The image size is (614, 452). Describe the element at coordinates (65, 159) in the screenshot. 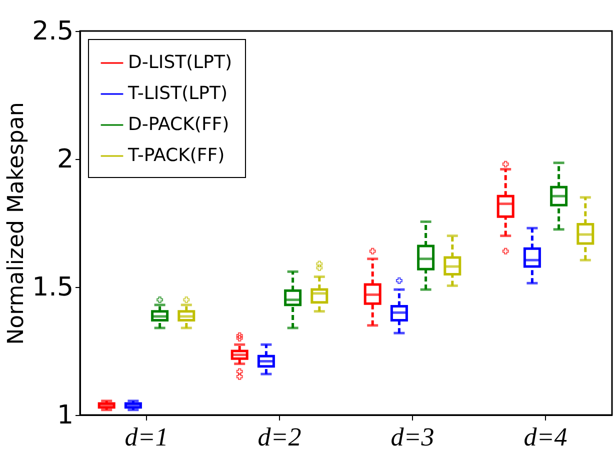

I see `y-tick-label: 2` at that location.